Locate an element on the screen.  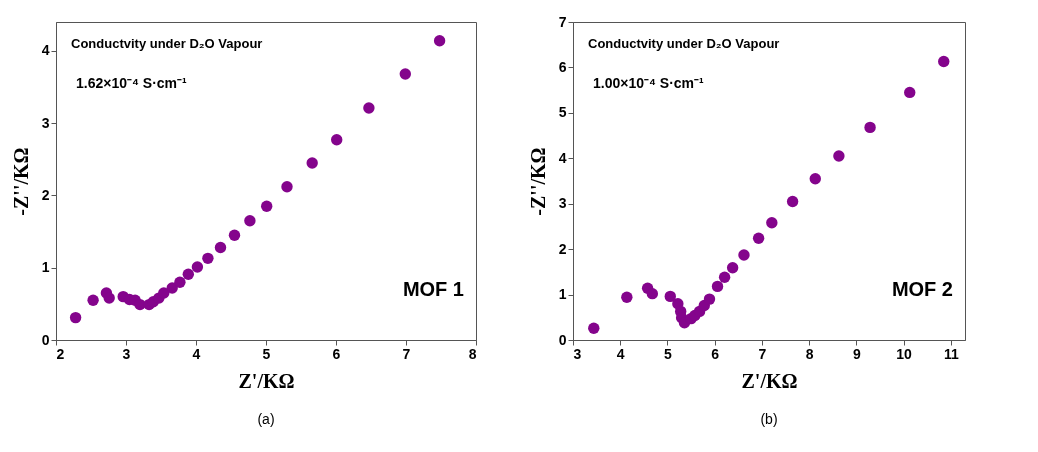
annotation: 1.62×10⁻⁴ S·cm⁻¹ is located at coordinates (132, 83).